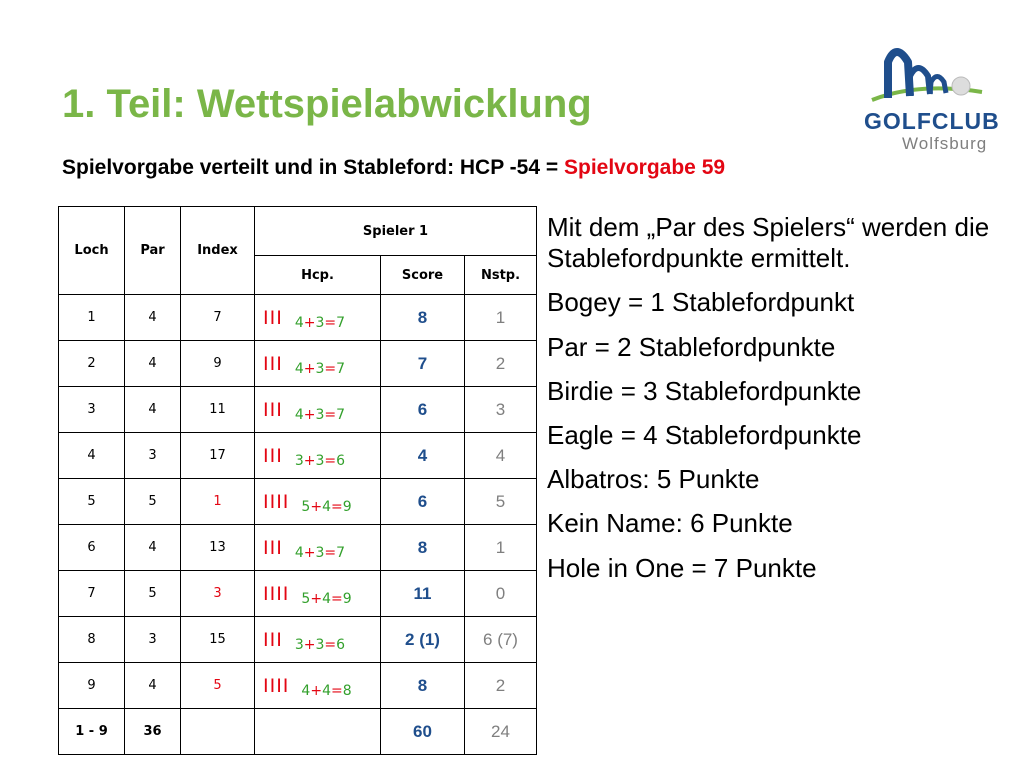 The height and width of the screenshot is (768, 1024). I want to click on logo-arches-icon, so click(927, 75).